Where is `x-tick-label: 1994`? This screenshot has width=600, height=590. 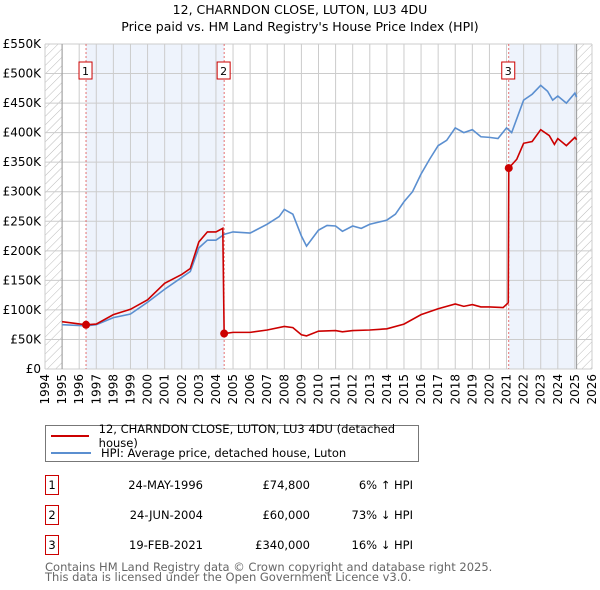
x-tick-label: 1994 is located at coordinates (45, 389).